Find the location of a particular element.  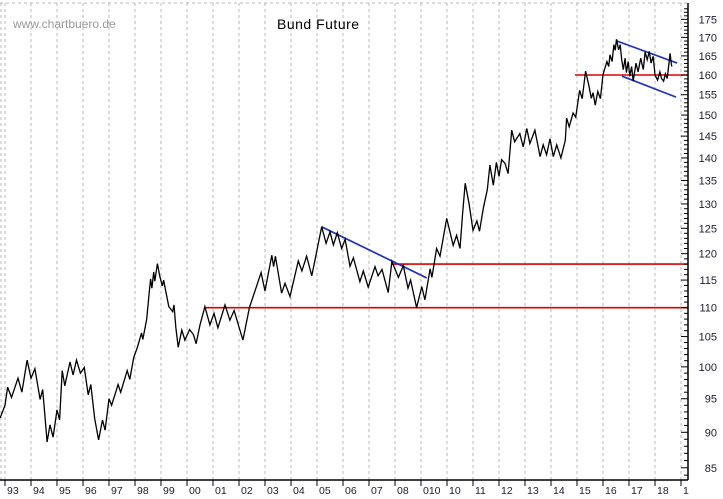

x-axis-label: 00 is located at coordinates (195, 491).